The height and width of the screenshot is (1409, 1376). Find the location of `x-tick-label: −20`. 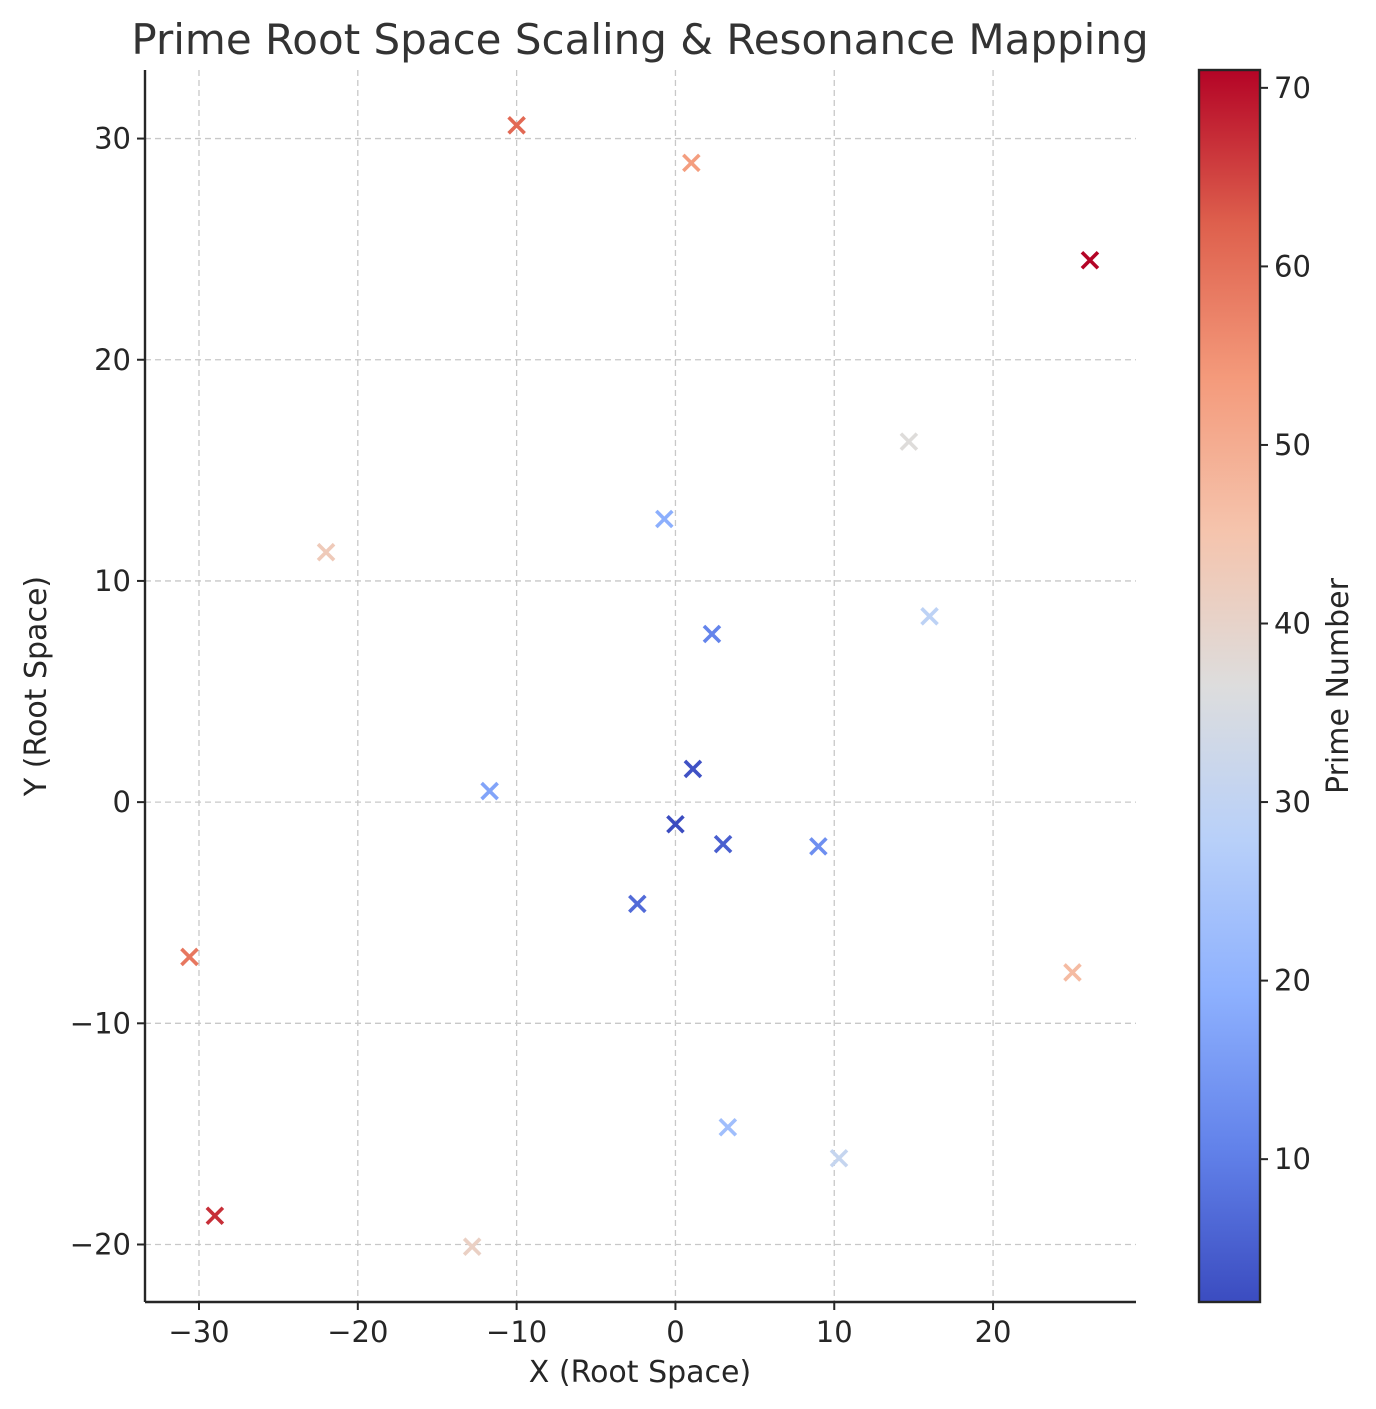

x-tick-label: −20 is located at coordinates (357, 1332).